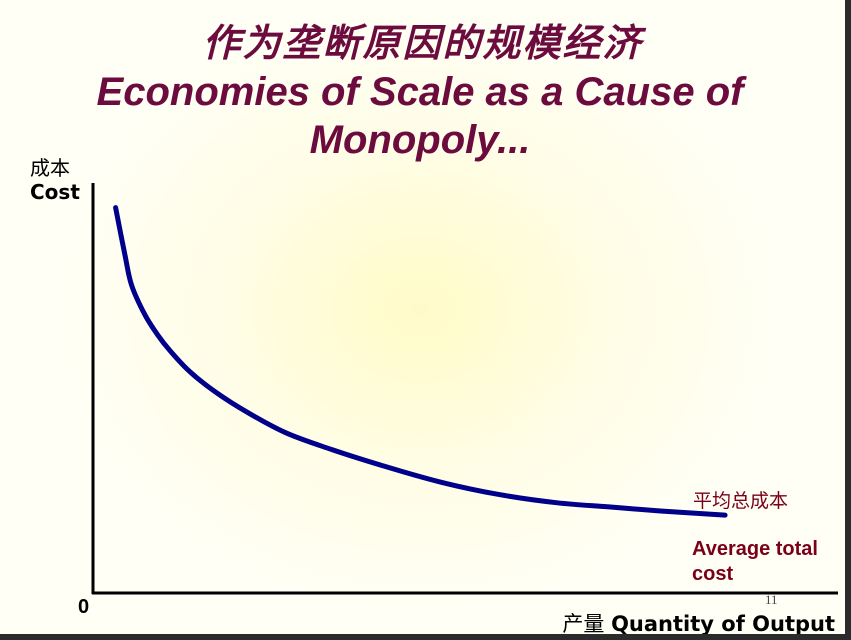 This screenshot has height=640, width=851. I want to click on y-axis-label-english: Cost, so click(55, 192).